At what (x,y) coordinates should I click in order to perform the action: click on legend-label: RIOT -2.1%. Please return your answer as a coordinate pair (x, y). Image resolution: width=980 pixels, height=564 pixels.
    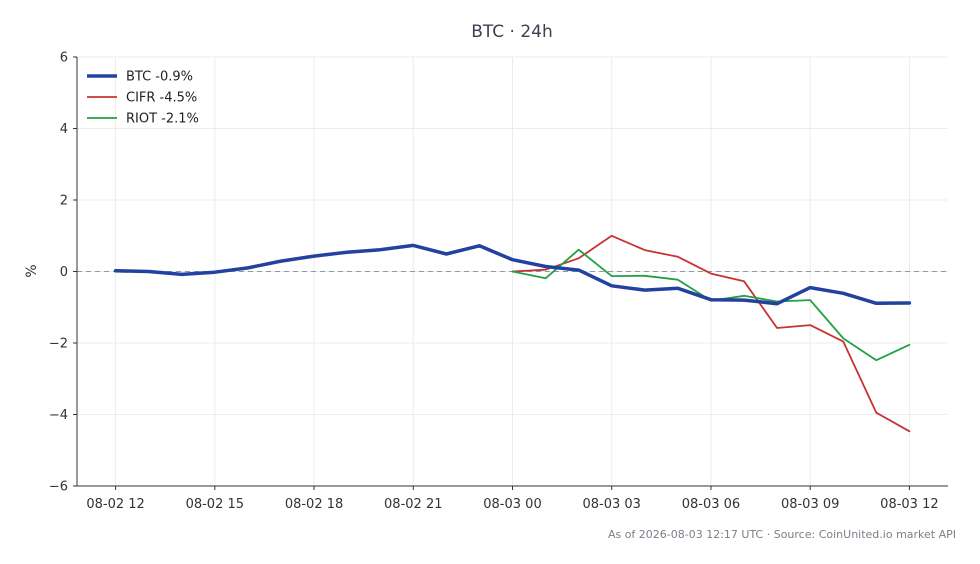
    Looking at the image, I should click on (162, 119).